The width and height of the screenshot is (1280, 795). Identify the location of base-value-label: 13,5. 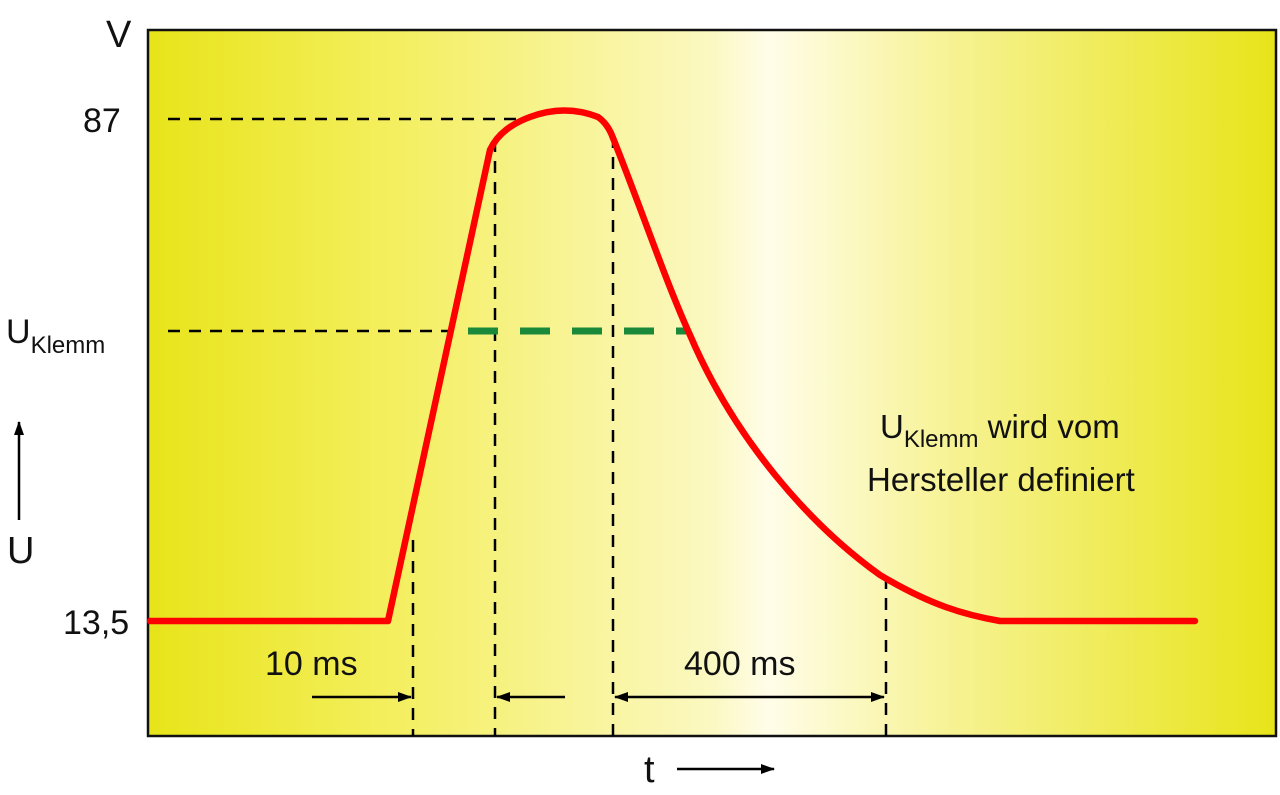
(96, 623).